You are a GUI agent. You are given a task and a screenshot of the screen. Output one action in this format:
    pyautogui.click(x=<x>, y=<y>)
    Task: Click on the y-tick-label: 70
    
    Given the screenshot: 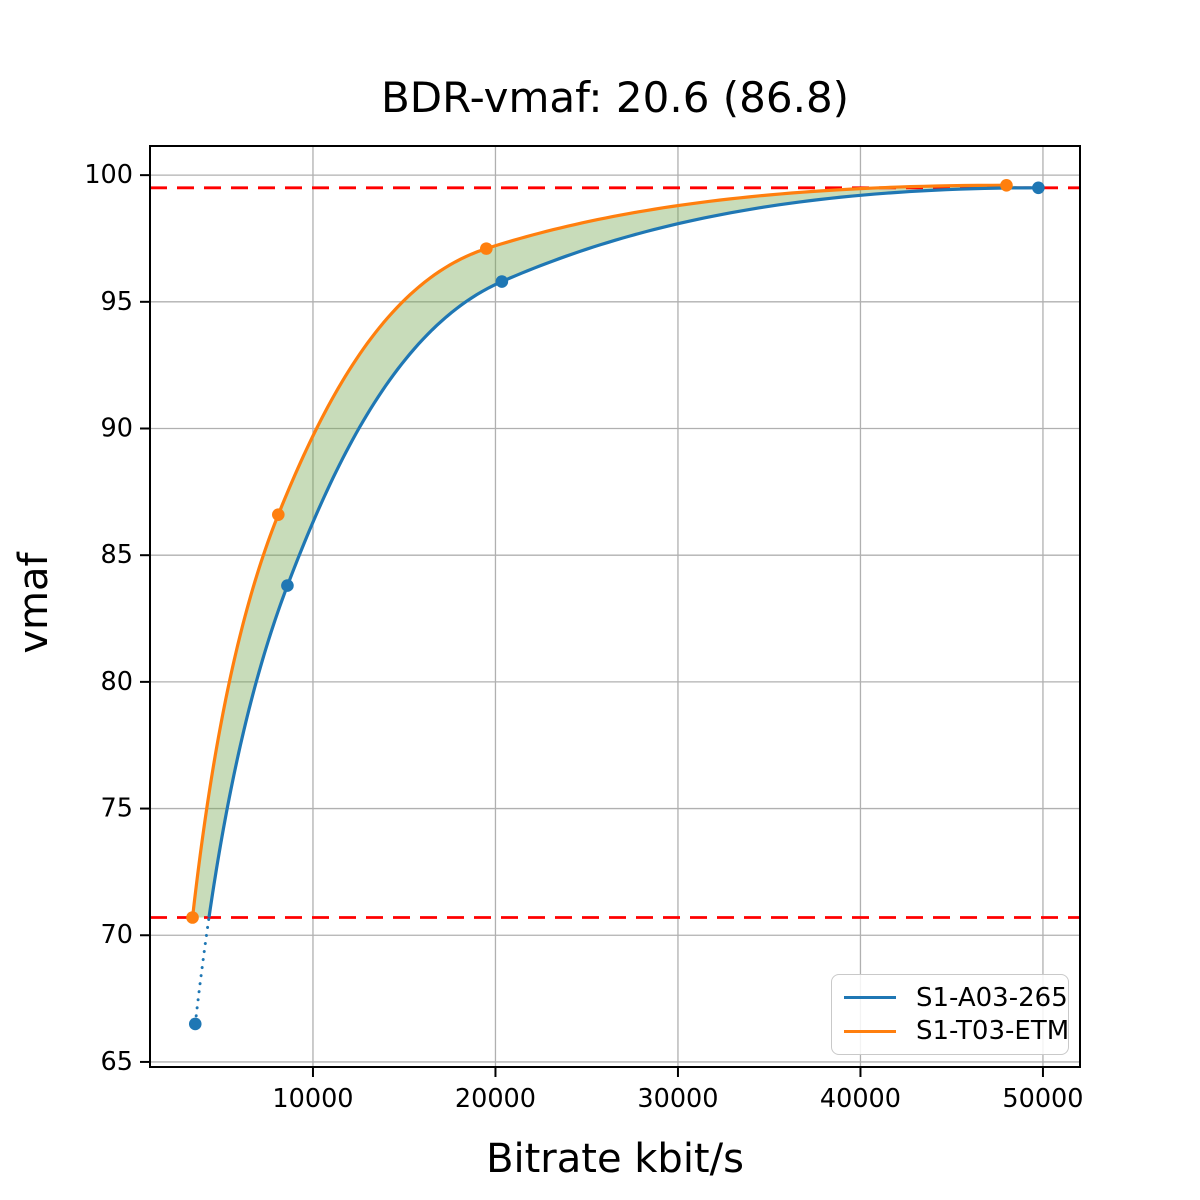 What is the action you would take?
    pyautogui.click(x=117, y=935)
    